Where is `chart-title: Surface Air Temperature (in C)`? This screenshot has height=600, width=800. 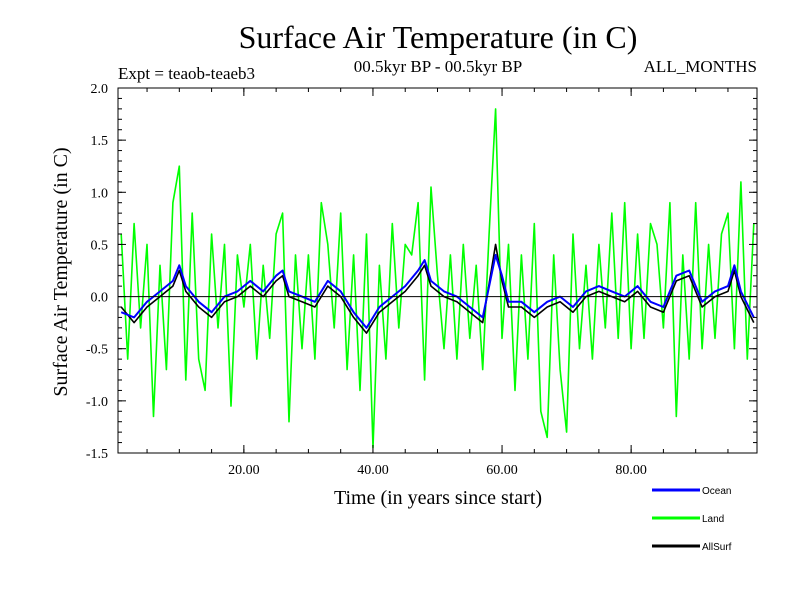 chart-title: Surface Air Temperature (in C) is located at coordinates (438, 37).